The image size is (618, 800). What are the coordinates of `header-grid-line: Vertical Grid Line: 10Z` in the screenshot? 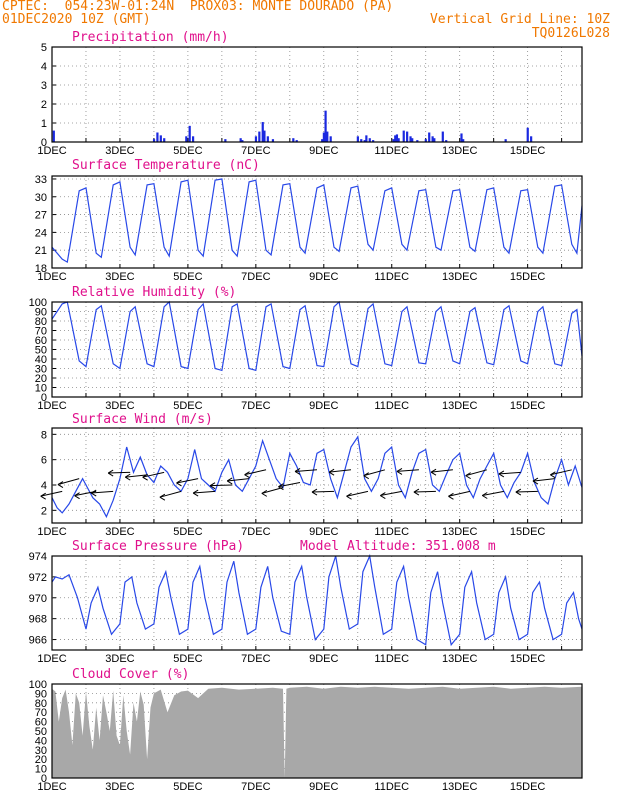 It's located at (519, 19).